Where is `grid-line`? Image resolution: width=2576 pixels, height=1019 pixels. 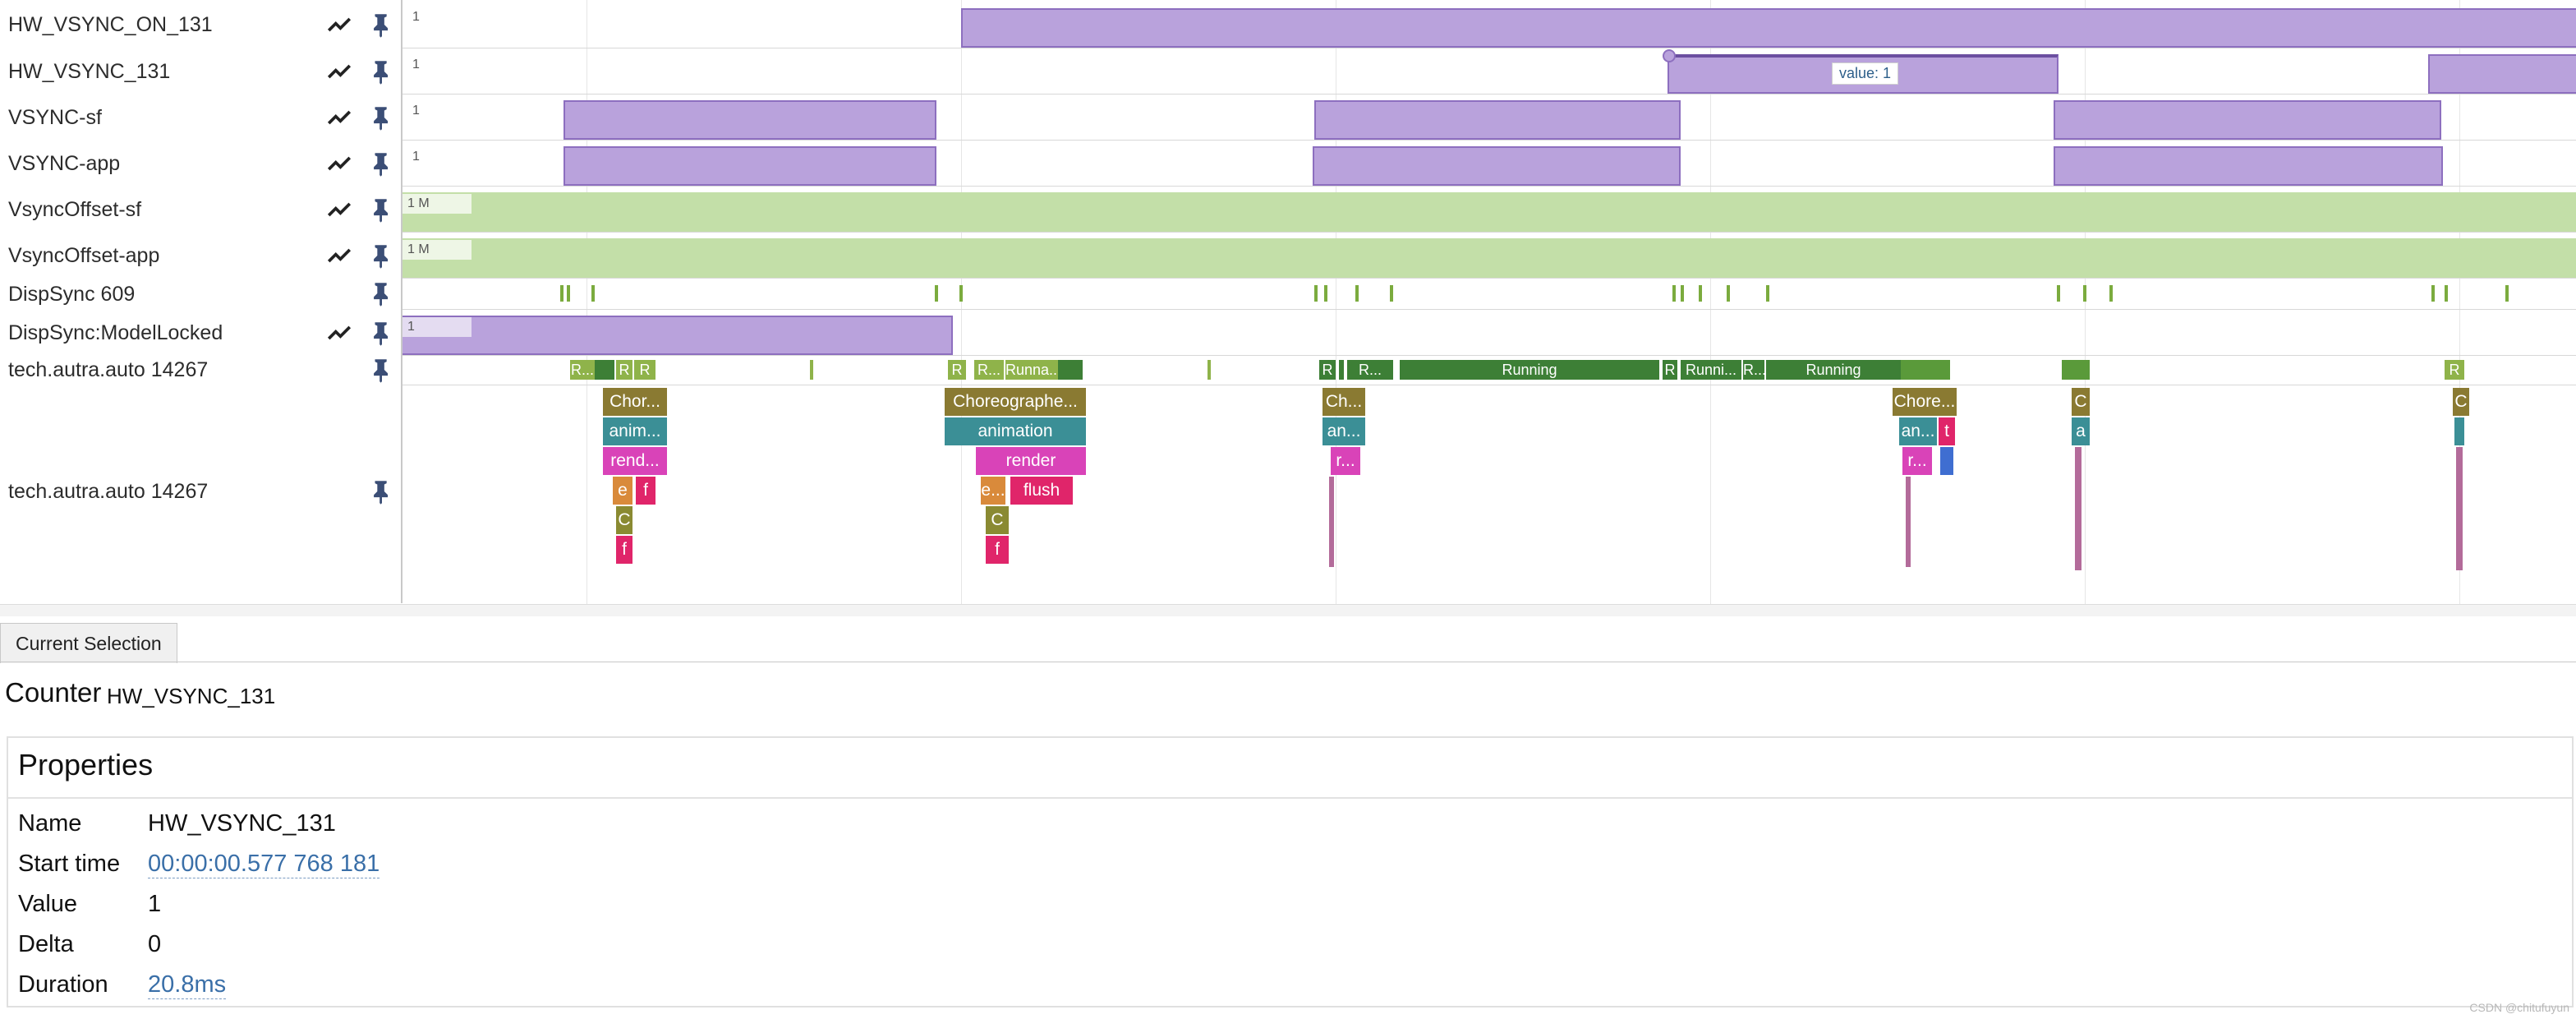
grid-line is located at coordinates (2459, 302).